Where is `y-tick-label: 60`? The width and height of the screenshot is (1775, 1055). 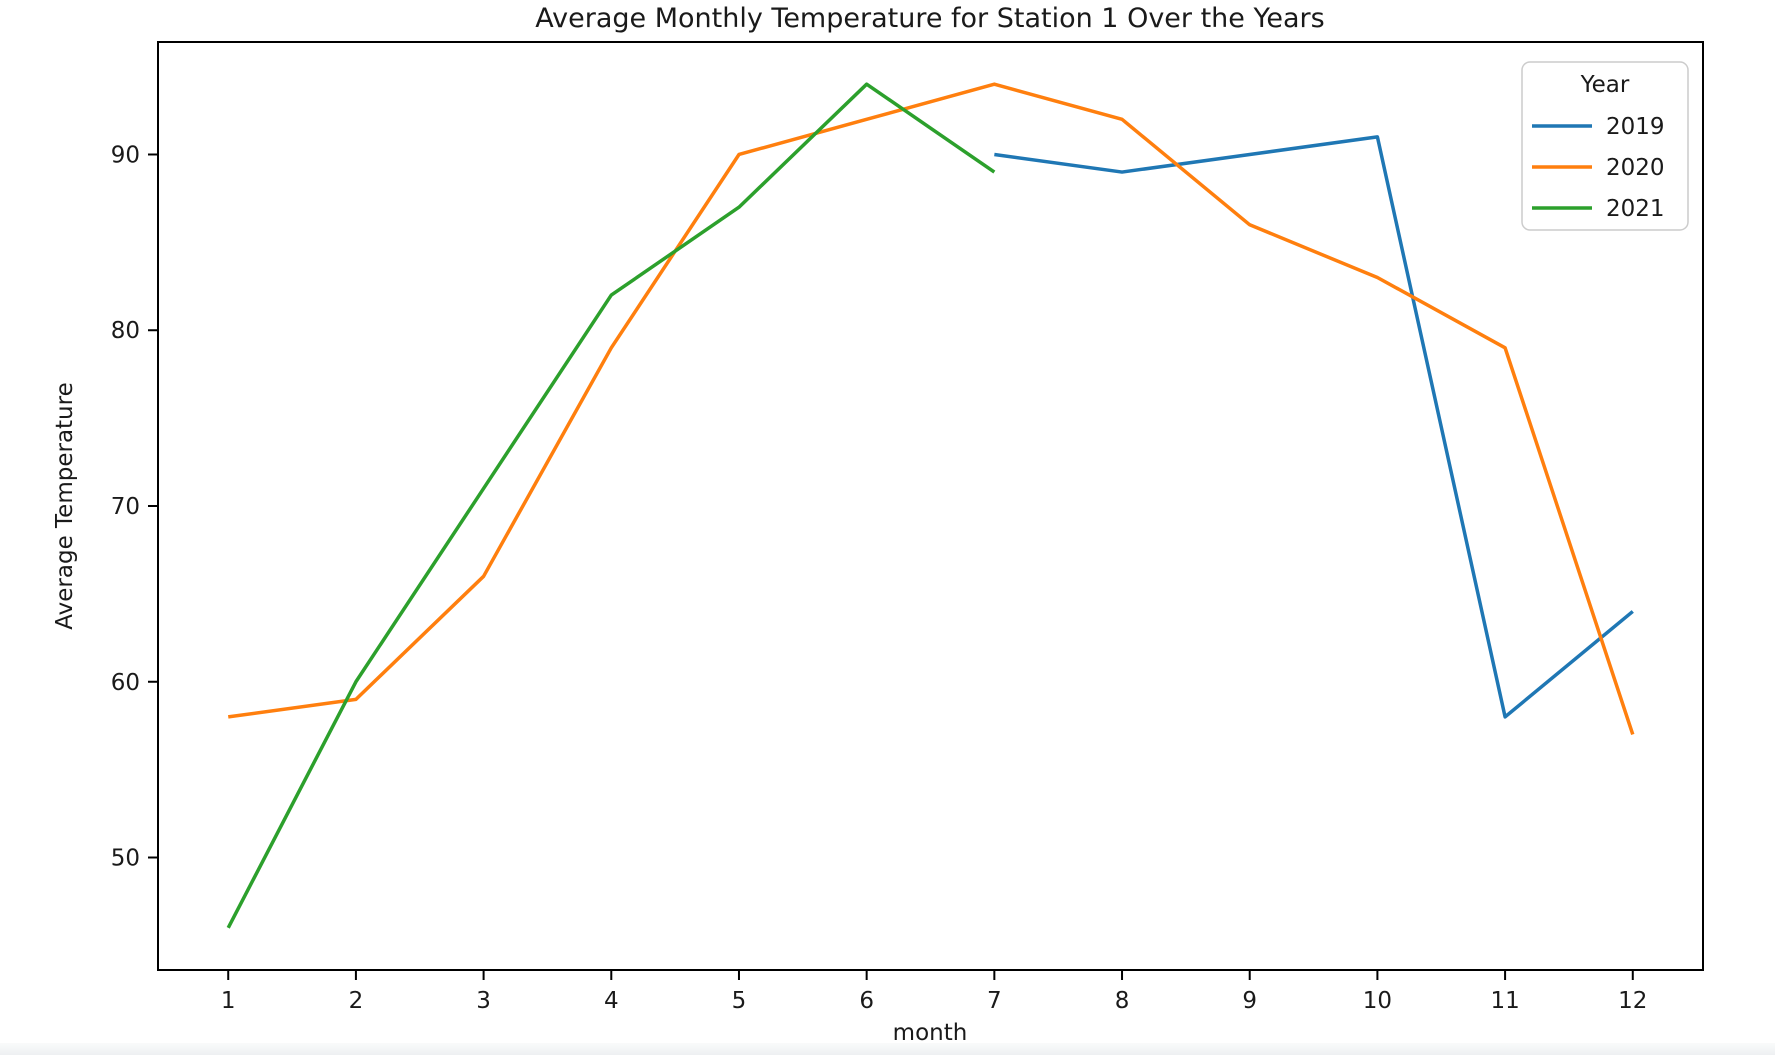 y-tick-label: 60 is located at coordinates (125, 683).